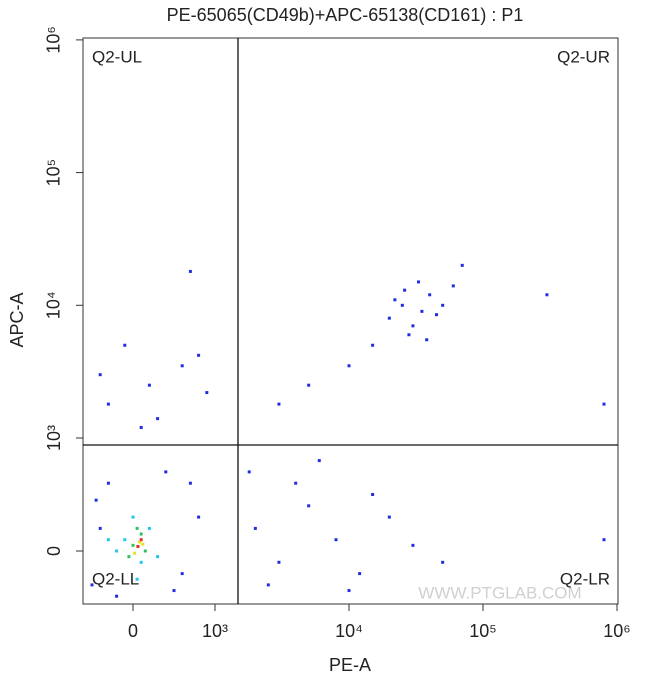  I want to click on y-tick-label: 0, so click(54, 551).